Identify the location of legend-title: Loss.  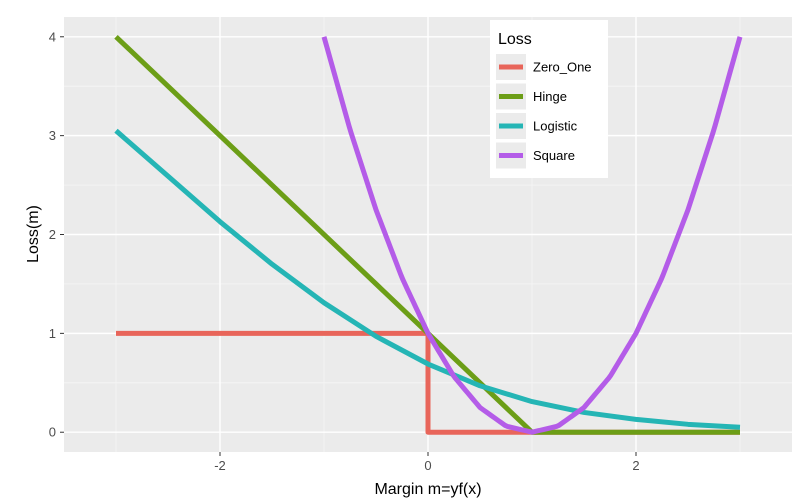
(515, 39).